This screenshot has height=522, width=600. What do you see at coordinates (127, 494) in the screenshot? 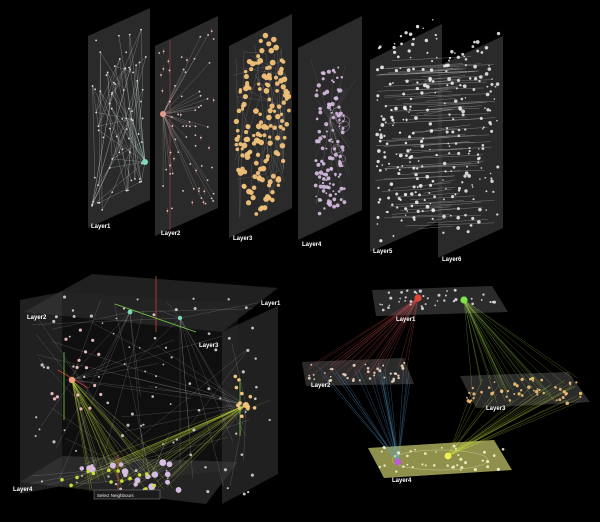
I see `select-neighbours-tooltip: Select Neighbours` at bounding box center [127, 494].